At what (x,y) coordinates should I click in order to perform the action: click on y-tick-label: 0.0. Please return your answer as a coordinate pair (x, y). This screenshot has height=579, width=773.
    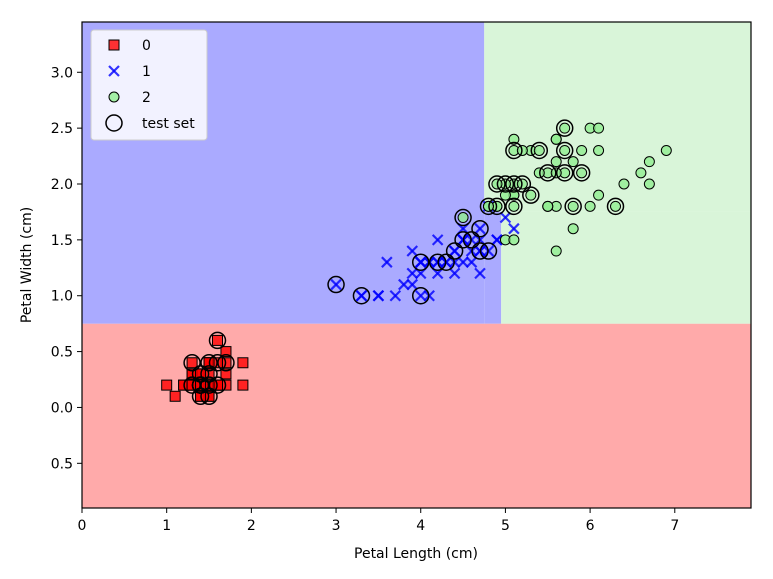
    Looking at the image, I should click on (62, 408).